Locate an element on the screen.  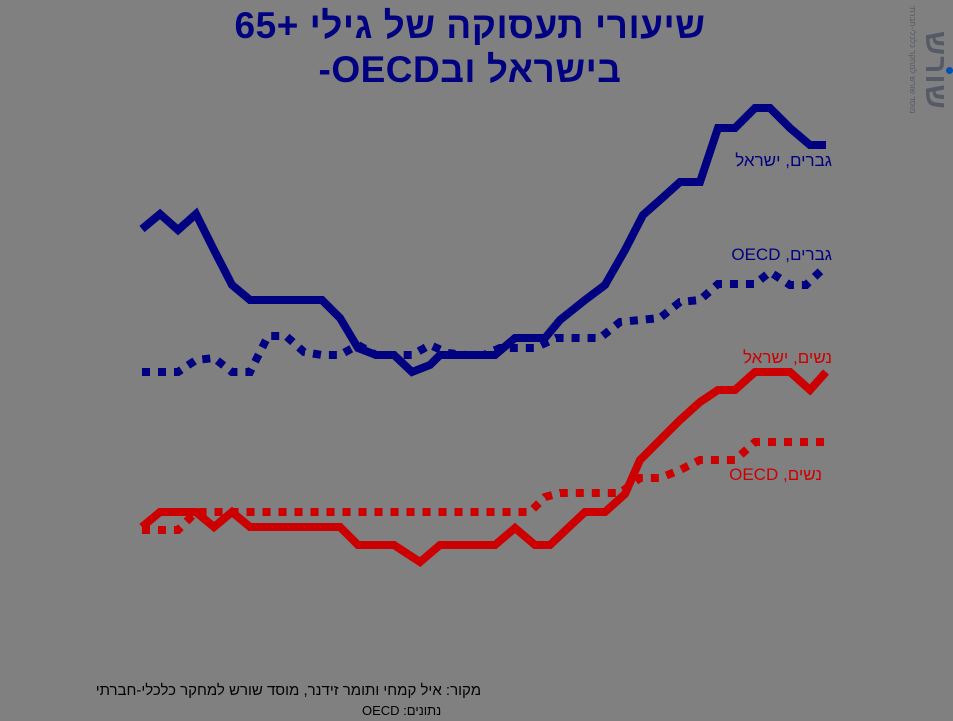
chart-title-line-1: שיעורי תעסוקה של גילי +65 is located at coordinates (470, 25).